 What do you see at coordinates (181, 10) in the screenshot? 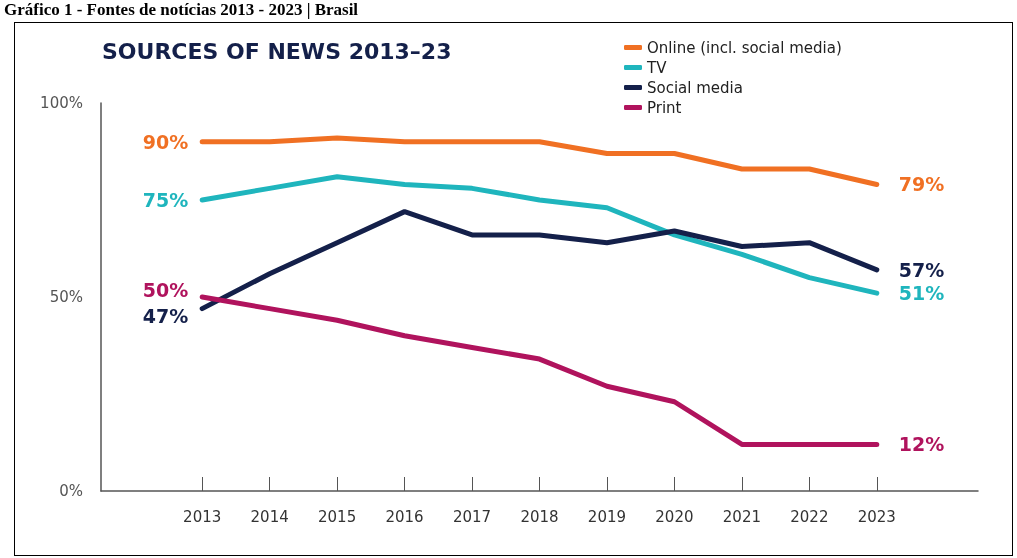
I see `text: Gráfico 1 - Fontes de notícias 2013 - 2023 | Brasil` at bounding box center [181, 10].